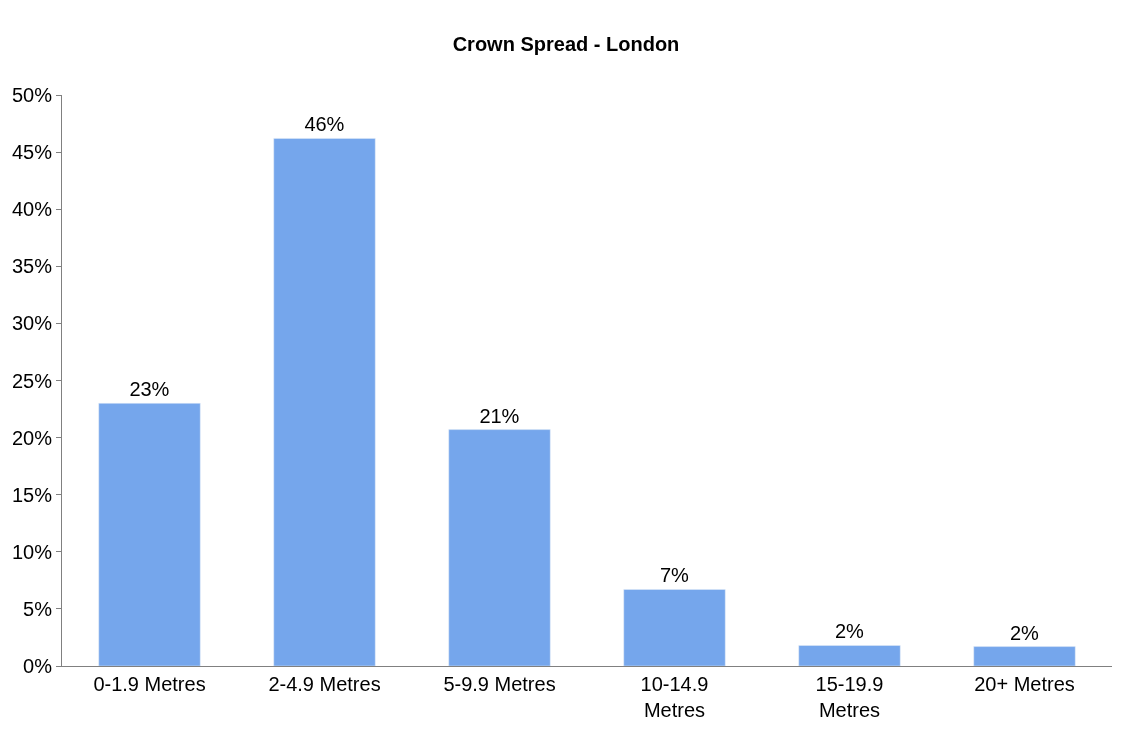 The height and width of the screenshot is (733, 1132). What do you see at coordinates (32, 152) in the screenshot?
I see `y-tick-label: 45%` at bounding box center [32, 152].